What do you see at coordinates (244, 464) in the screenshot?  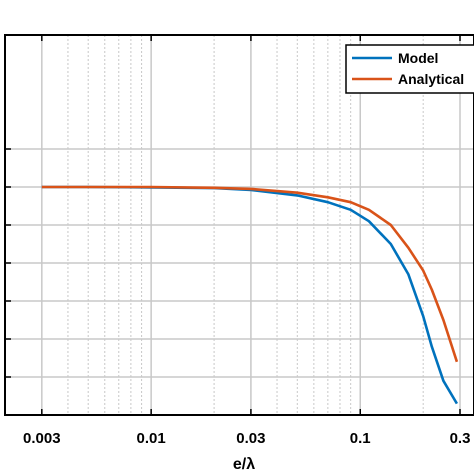 I see `x-axis-label: e/λ` at bounding box center [244, 464].